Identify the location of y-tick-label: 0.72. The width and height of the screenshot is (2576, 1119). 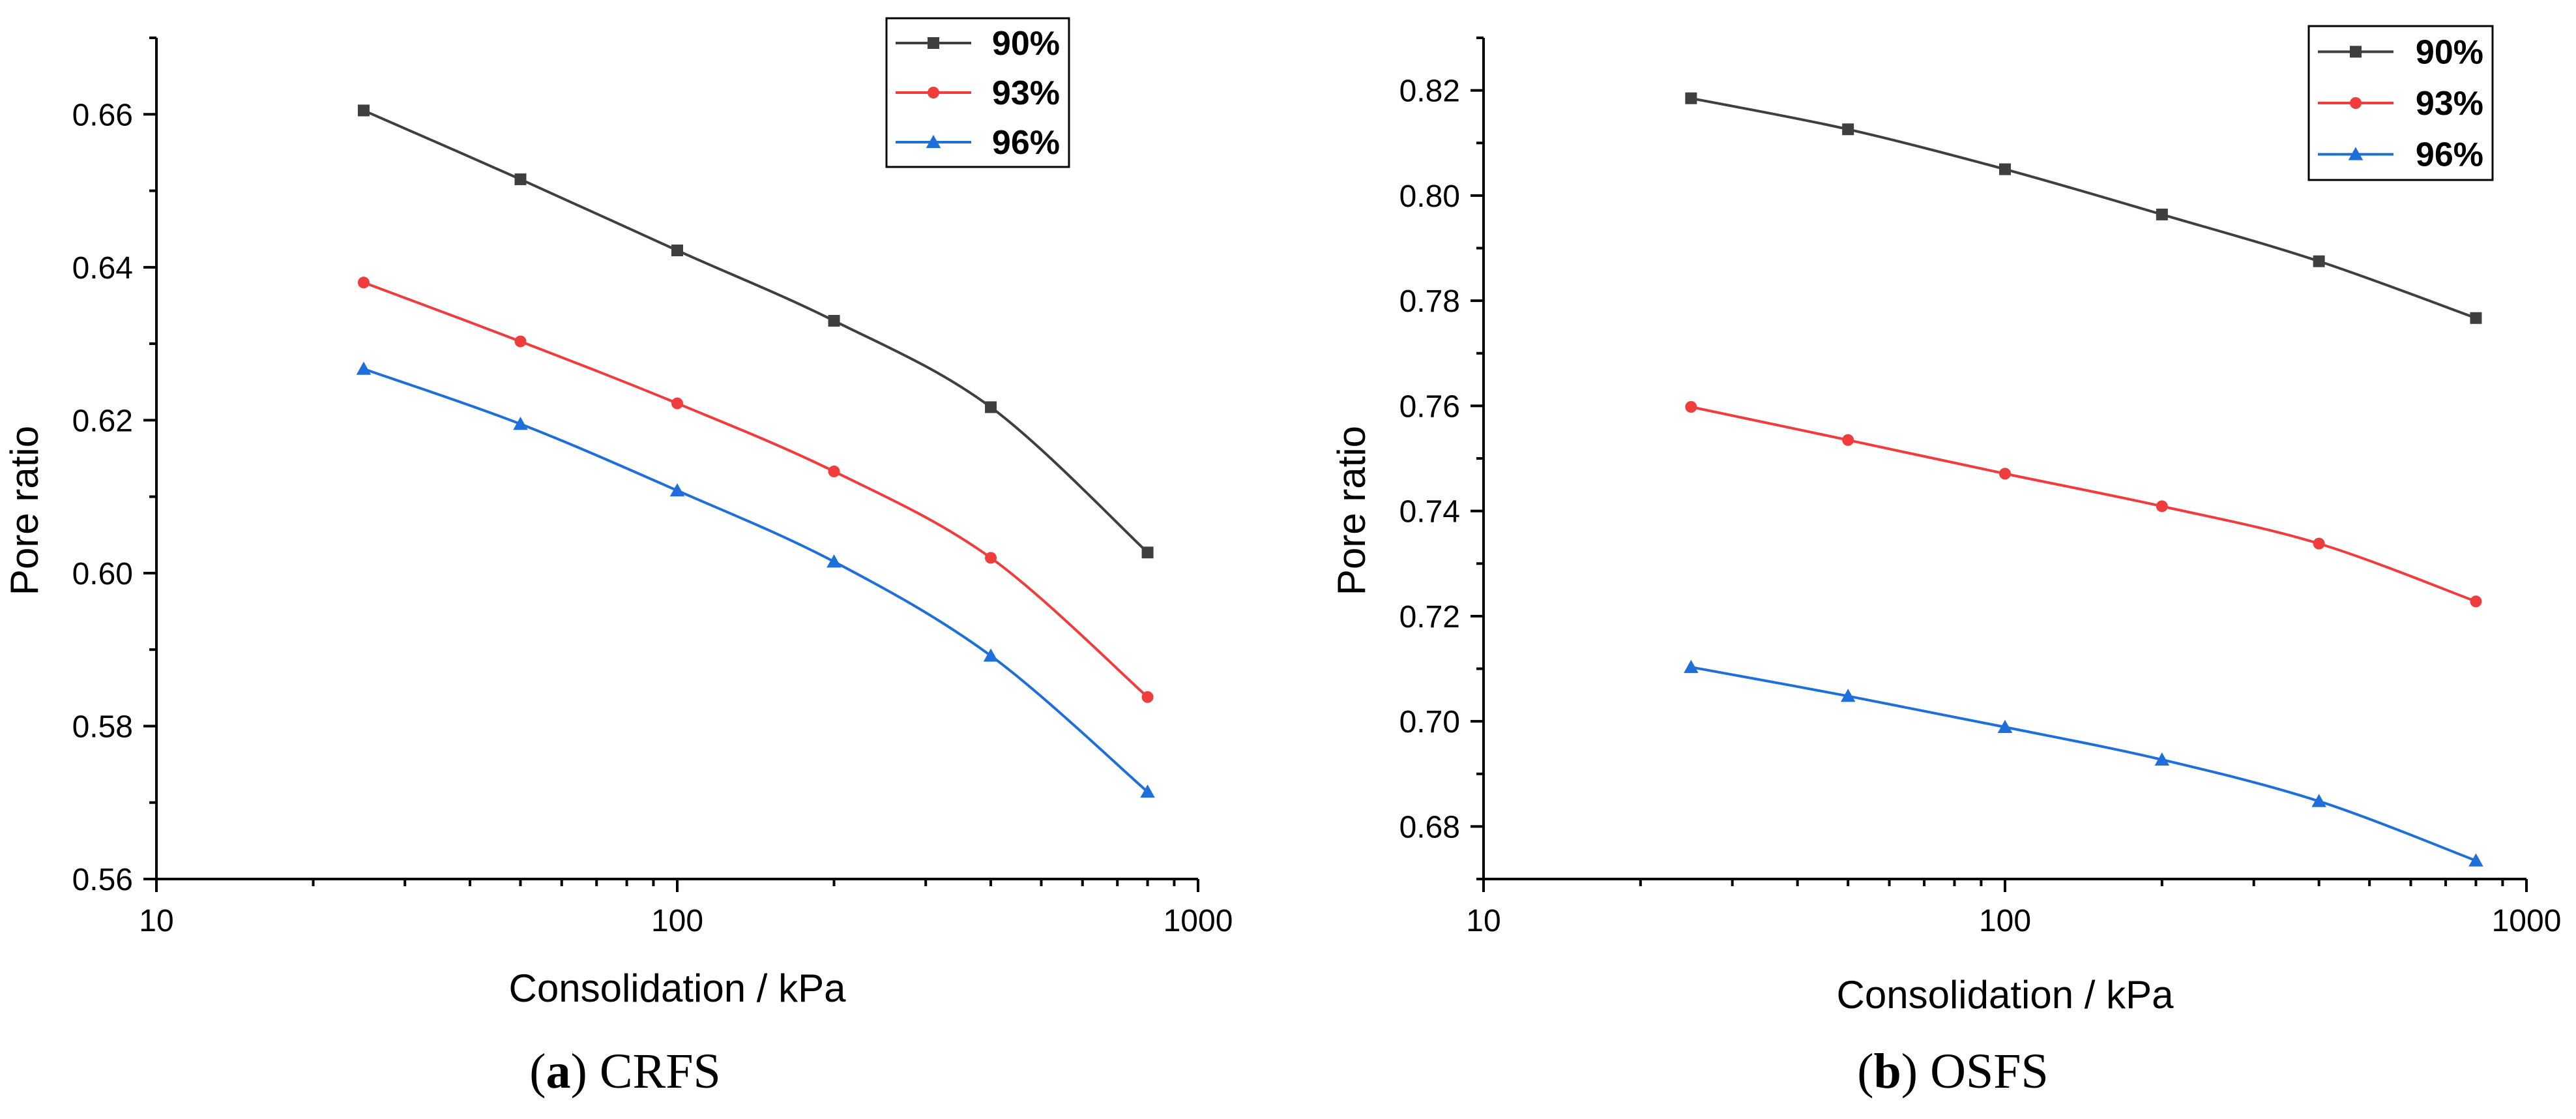
(1429, 617).